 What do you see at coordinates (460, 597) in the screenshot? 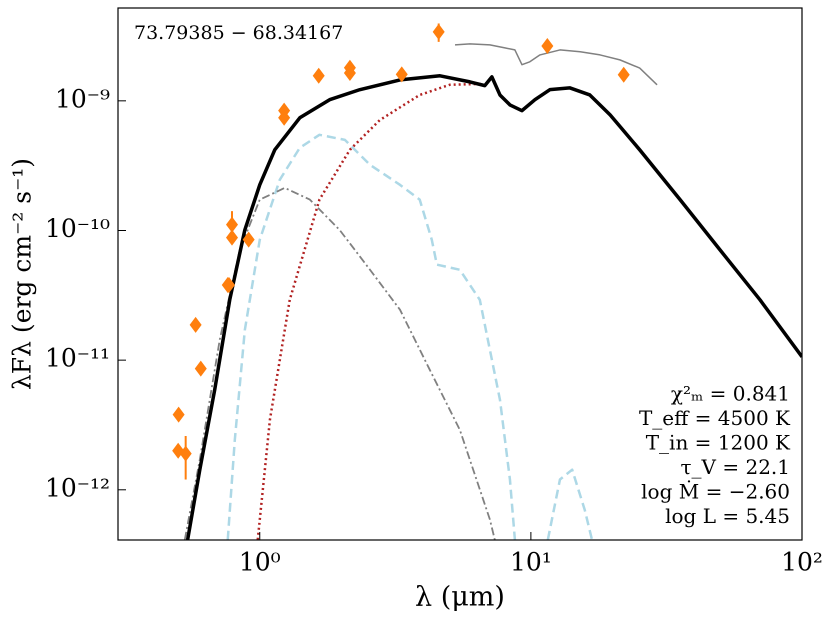
I see `x-axis-label: λ (μm)` at bounding box center [460, 597].